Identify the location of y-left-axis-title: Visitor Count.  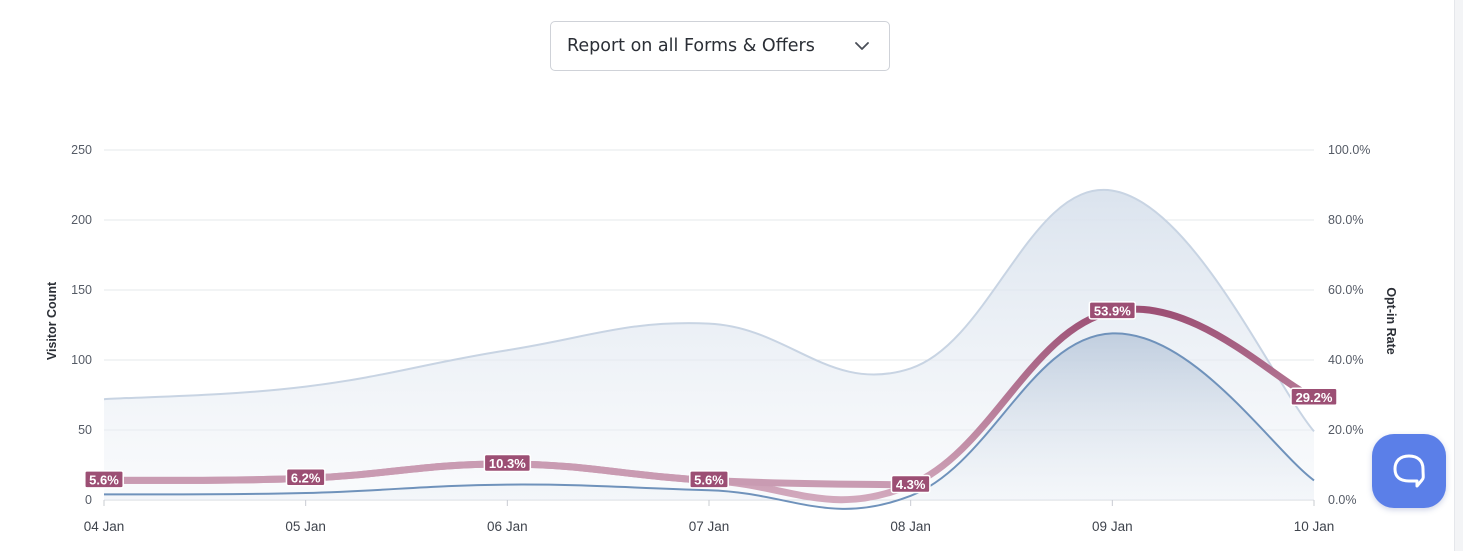
(52, 320).